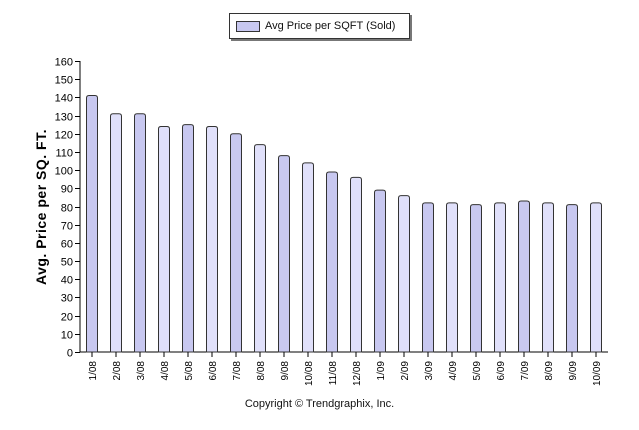  What do you see at coordinates (261, 371) in the screenshot?
I see `x-tick-label: 8/08` at bounding box center [261, 371].